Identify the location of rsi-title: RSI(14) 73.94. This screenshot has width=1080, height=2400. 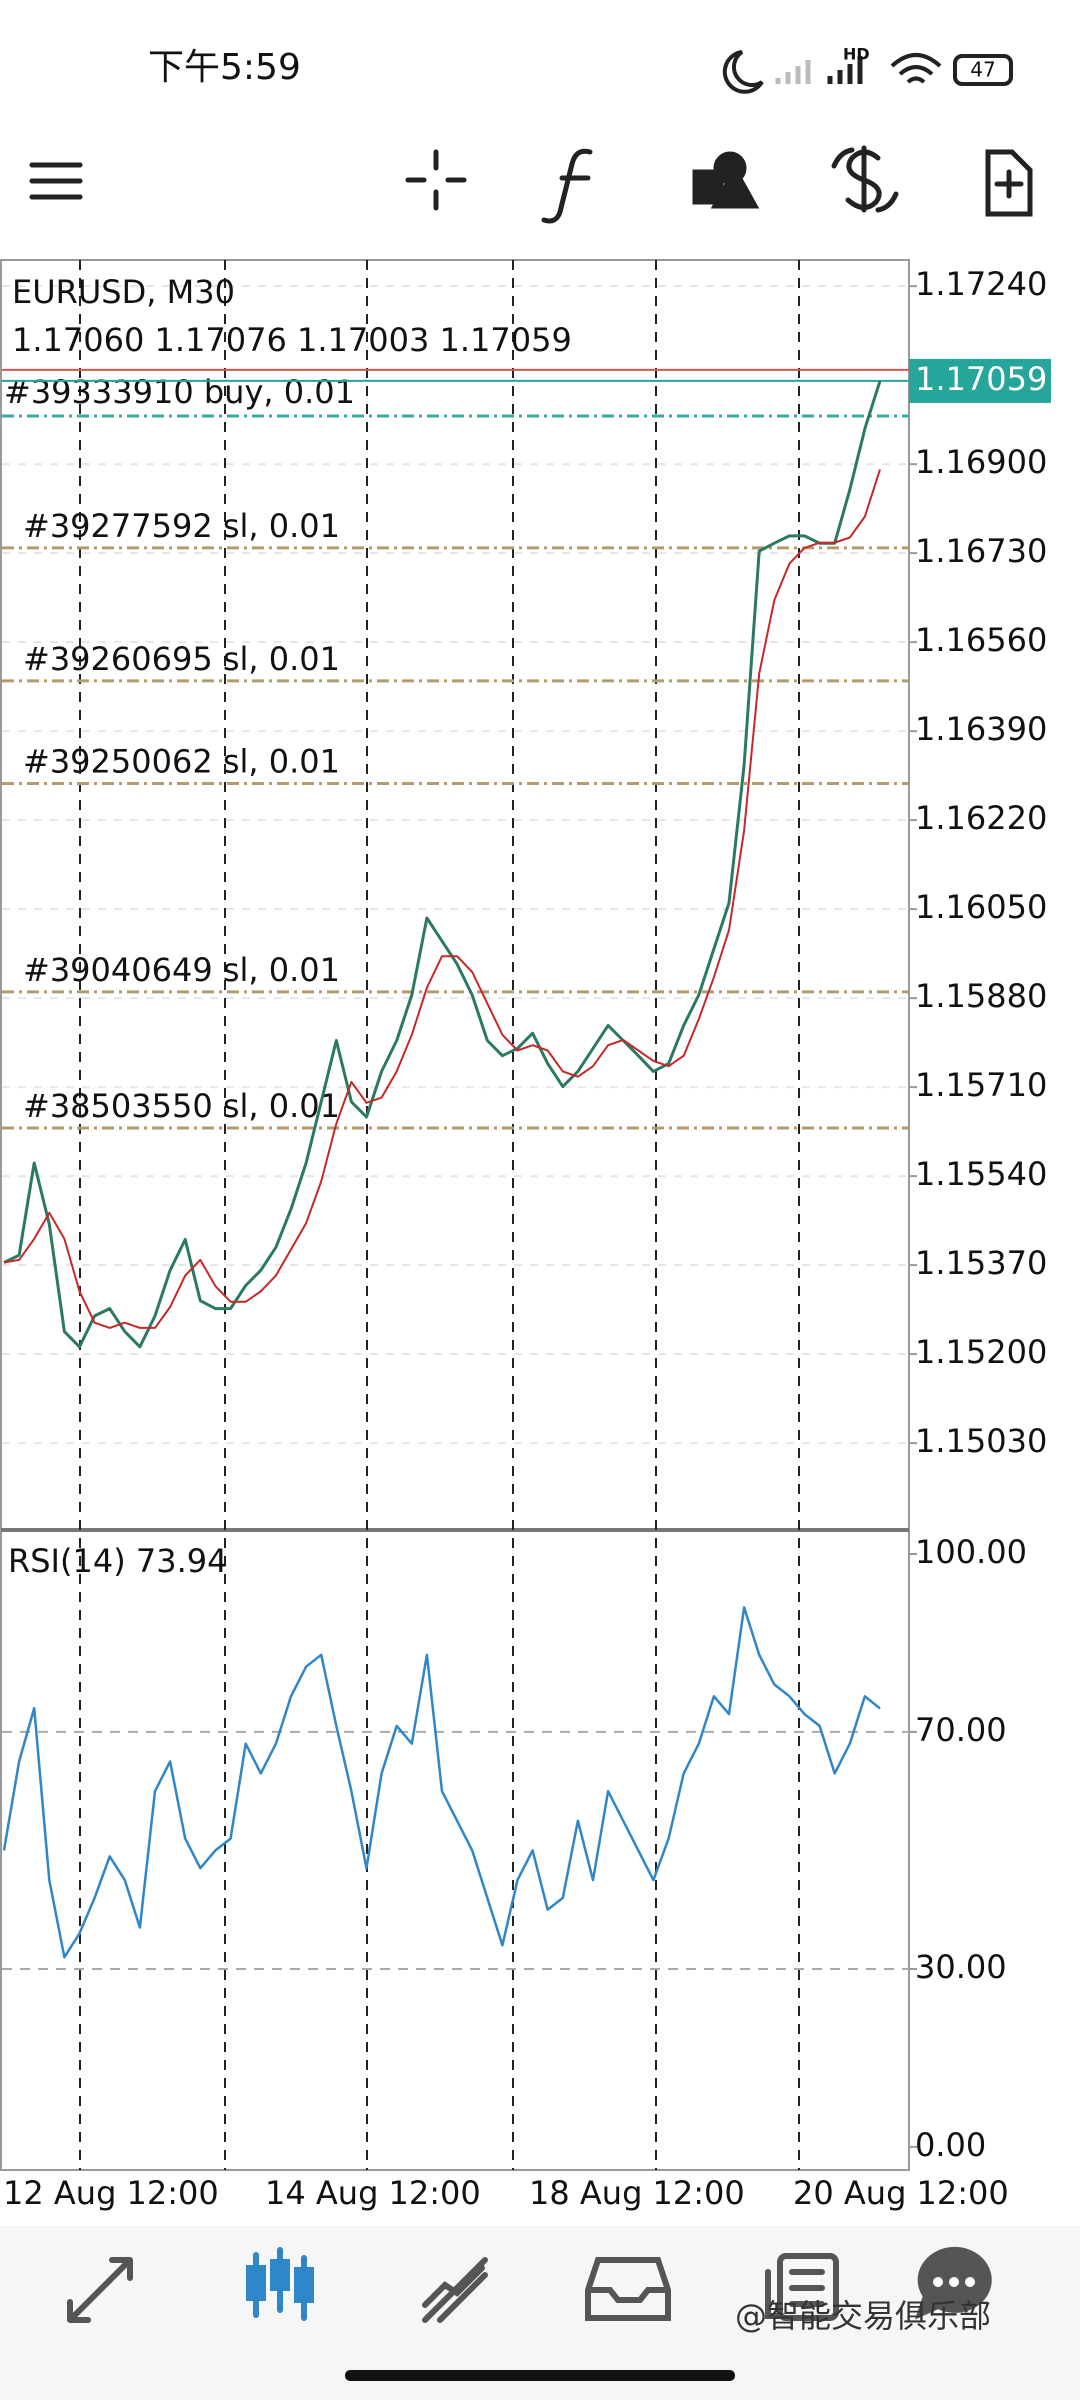
(117, 1561).